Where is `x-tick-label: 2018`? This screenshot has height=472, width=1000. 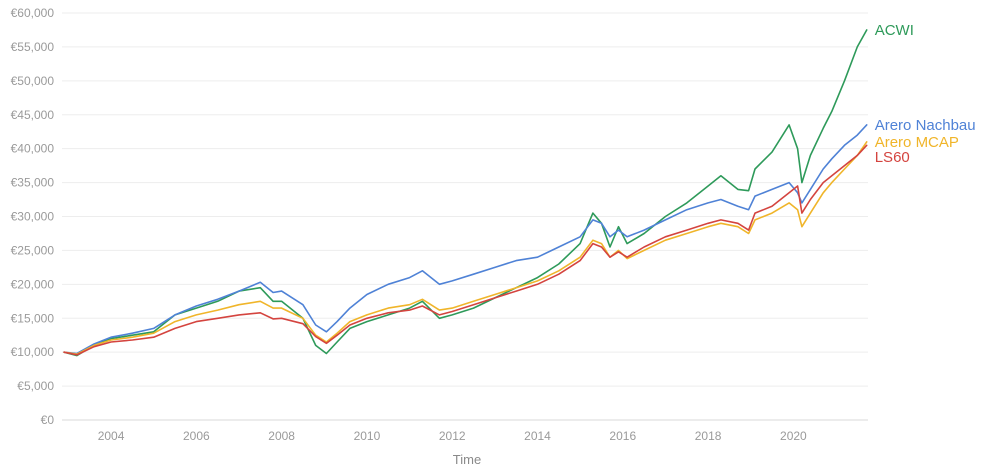 x-tick-label: 2018 is located at coordinates (708, 436).